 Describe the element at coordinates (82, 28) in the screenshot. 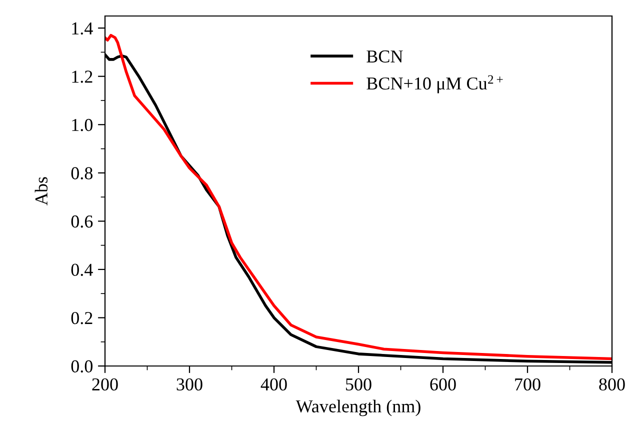

I see `y-tick-label: 1.4` at that location.